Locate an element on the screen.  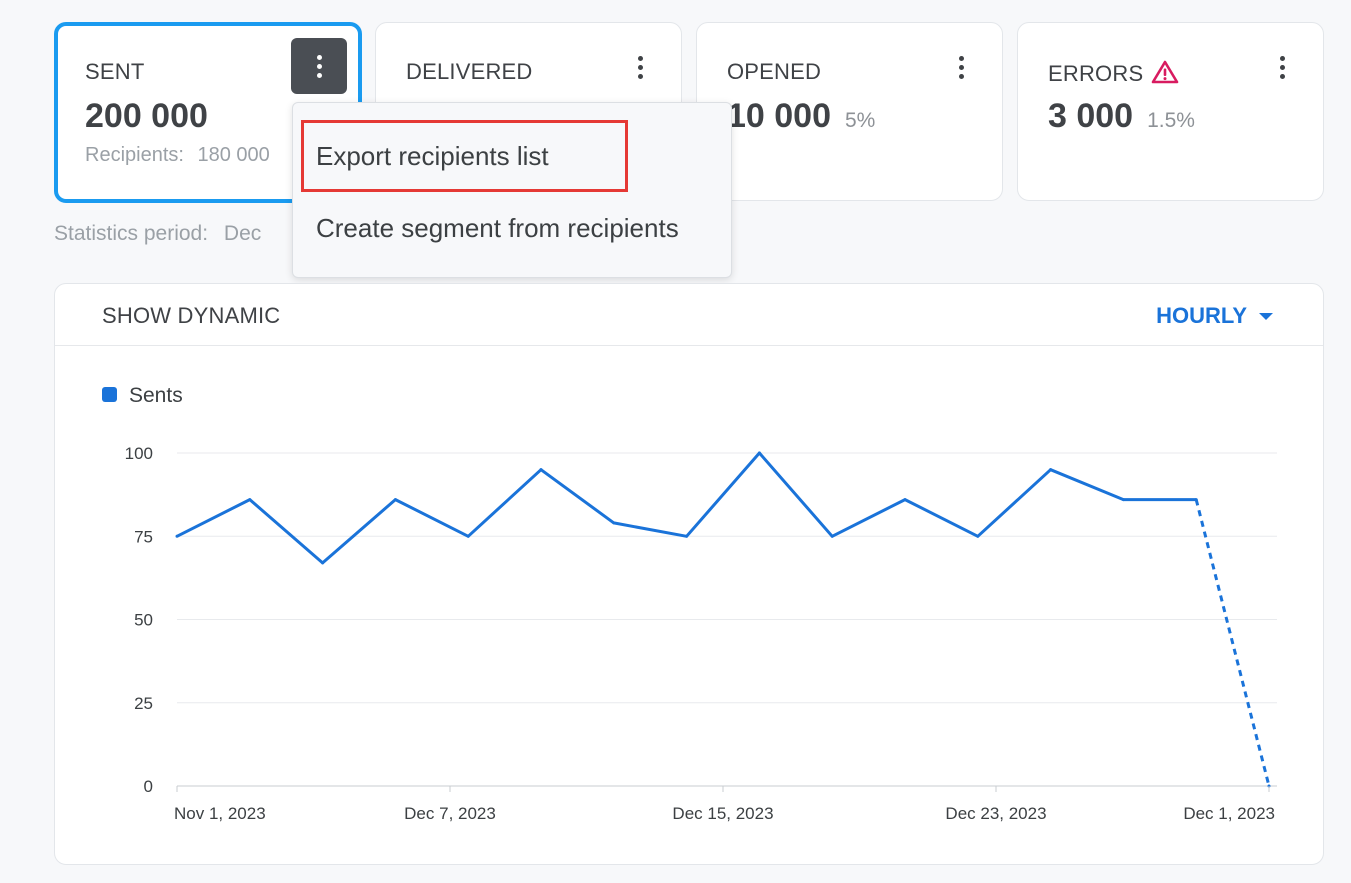
delivered-card-menu-button is located at coordinates (640, 67).